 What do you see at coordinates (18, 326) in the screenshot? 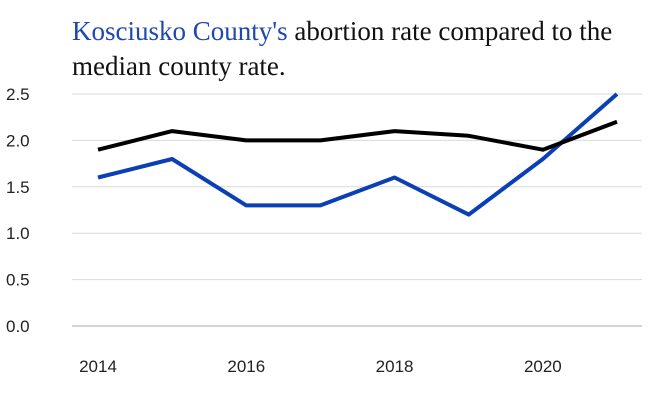
I see `y-tick-label: 0.0` at bounding box center [18, 326].